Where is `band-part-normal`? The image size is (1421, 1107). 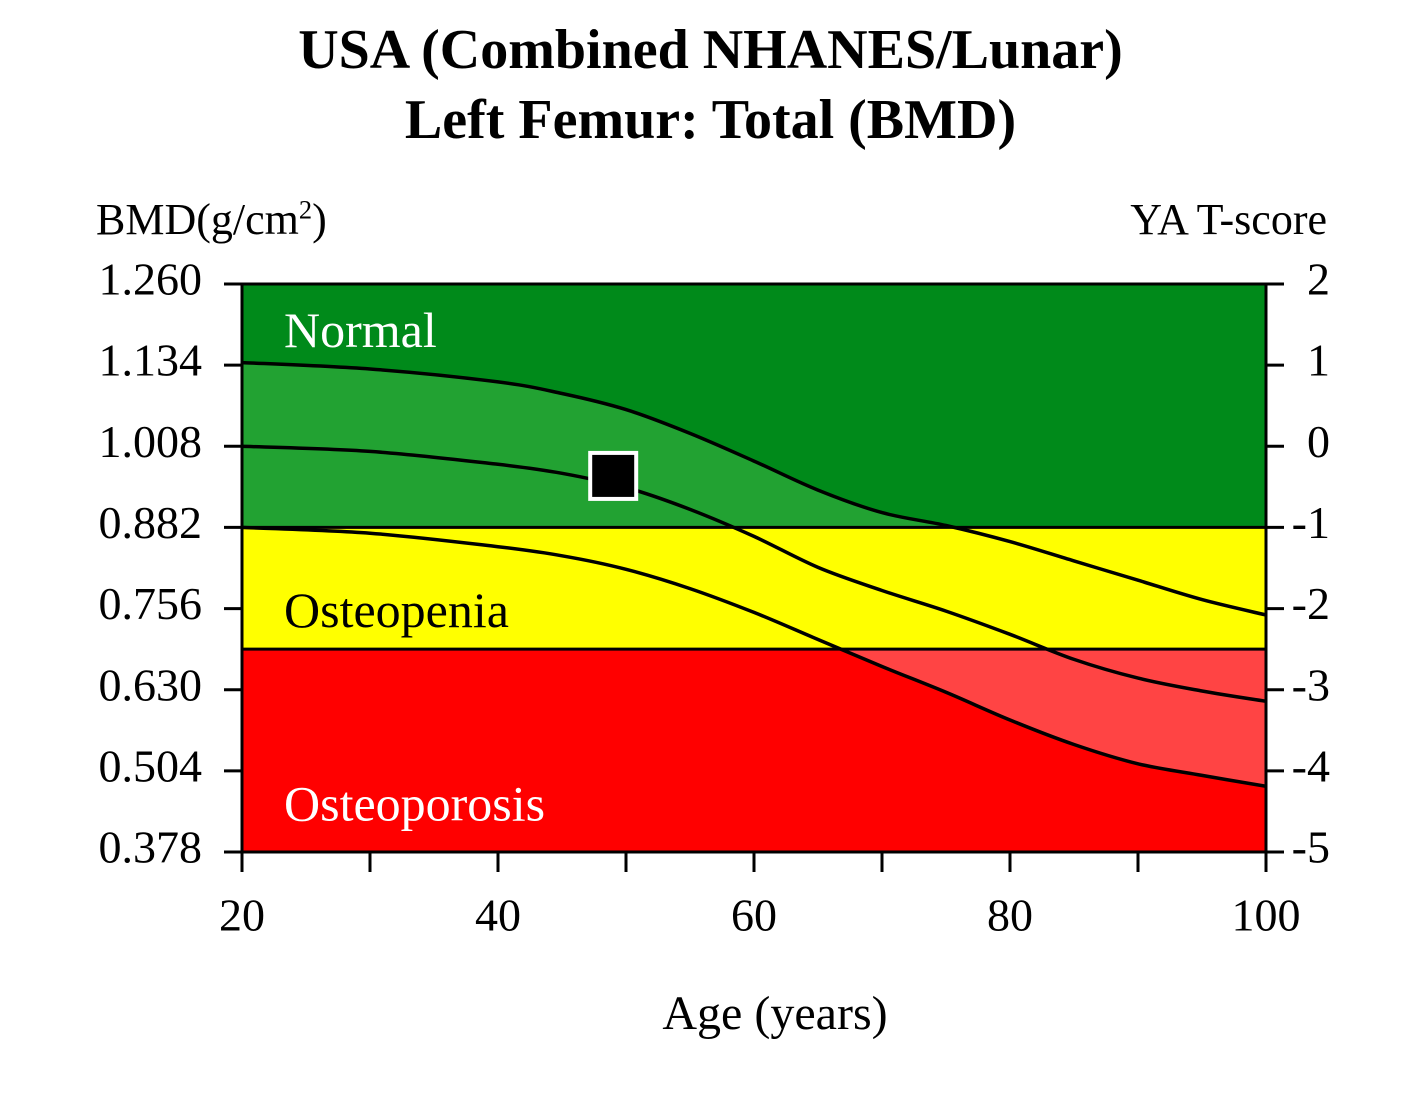
band-part-normal is located at coordinates (598, 445).